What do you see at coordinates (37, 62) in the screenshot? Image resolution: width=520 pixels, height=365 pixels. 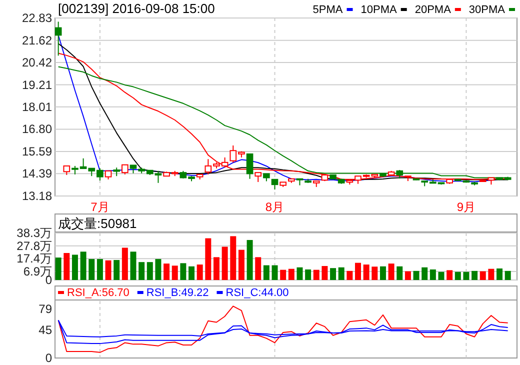 I see `y-tick-label: 20.42` at bounding box center [37, 62].